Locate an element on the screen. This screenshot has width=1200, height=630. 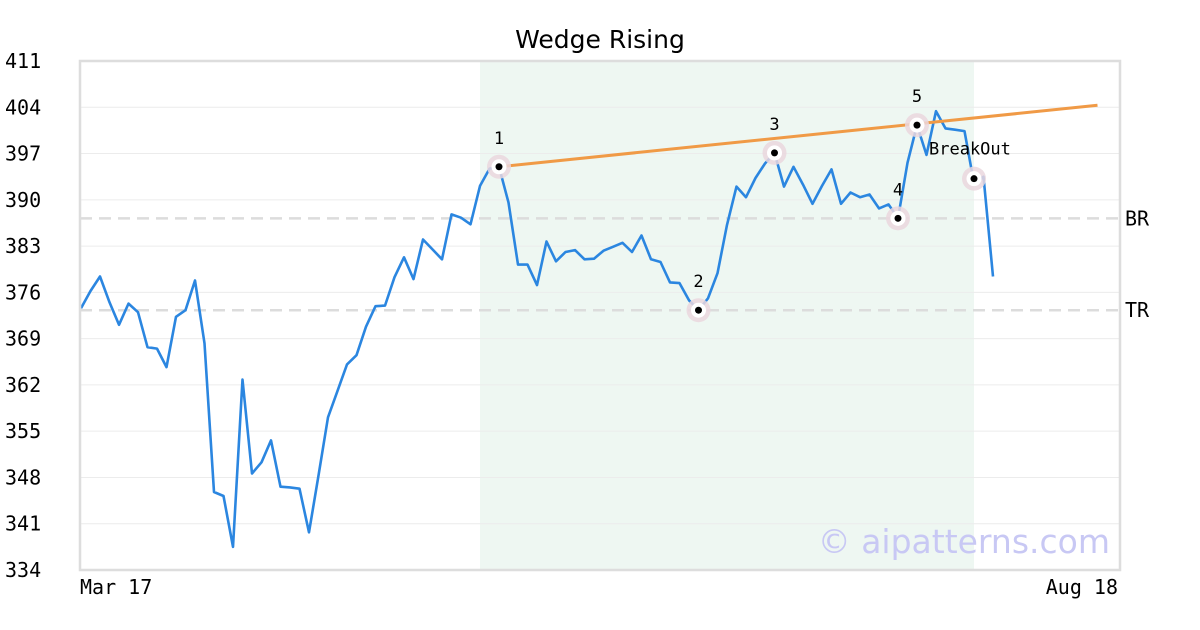
x-tick-label-end: Aug 18 is located at coordinates (1082, 587).